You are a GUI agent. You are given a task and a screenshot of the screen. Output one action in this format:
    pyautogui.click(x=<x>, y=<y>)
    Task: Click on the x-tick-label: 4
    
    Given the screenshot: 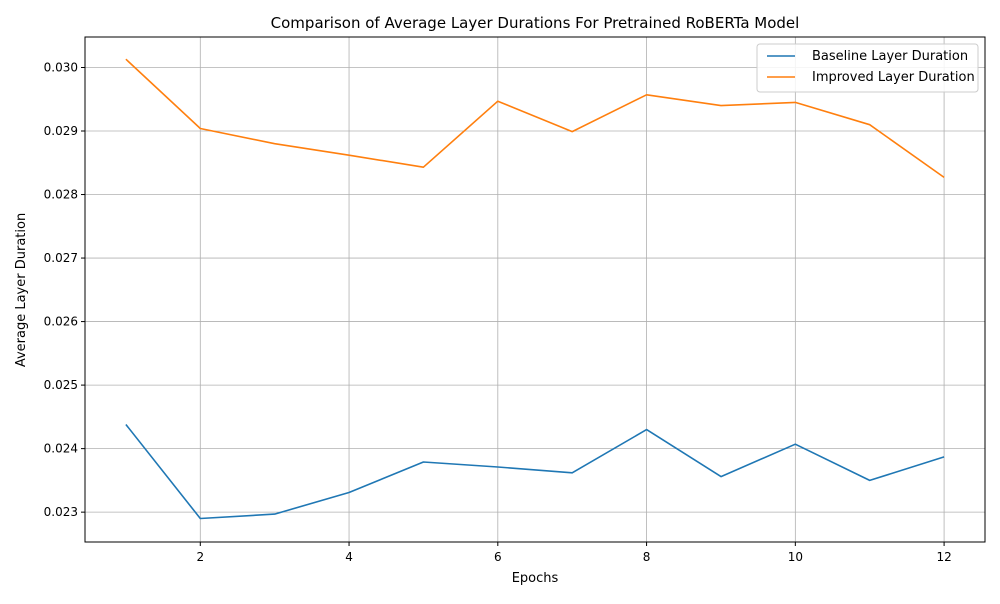 What is the action you would take?
    pyautogui.click(x=349, y=557)
    